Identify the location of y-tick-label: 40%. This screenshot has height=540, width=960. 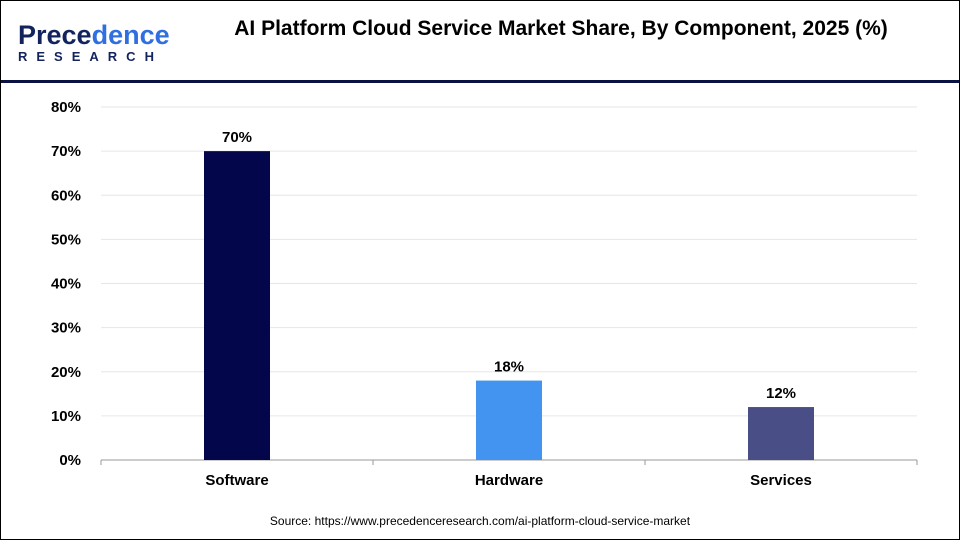
(66, 284).